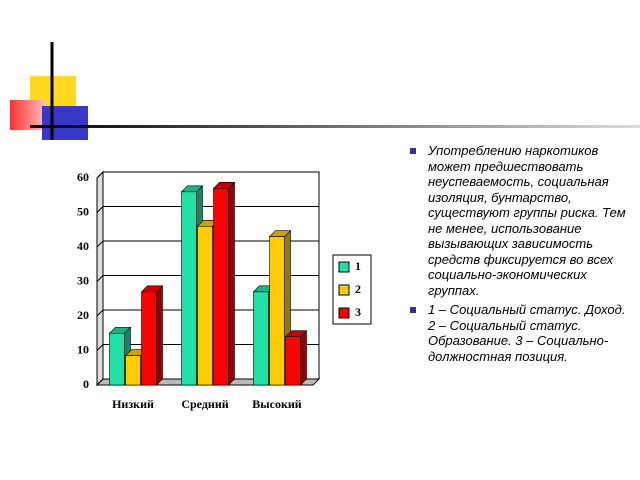  Describe the element at coordinates (65, 123) in the screenshot. I see `deco-square` at that location.